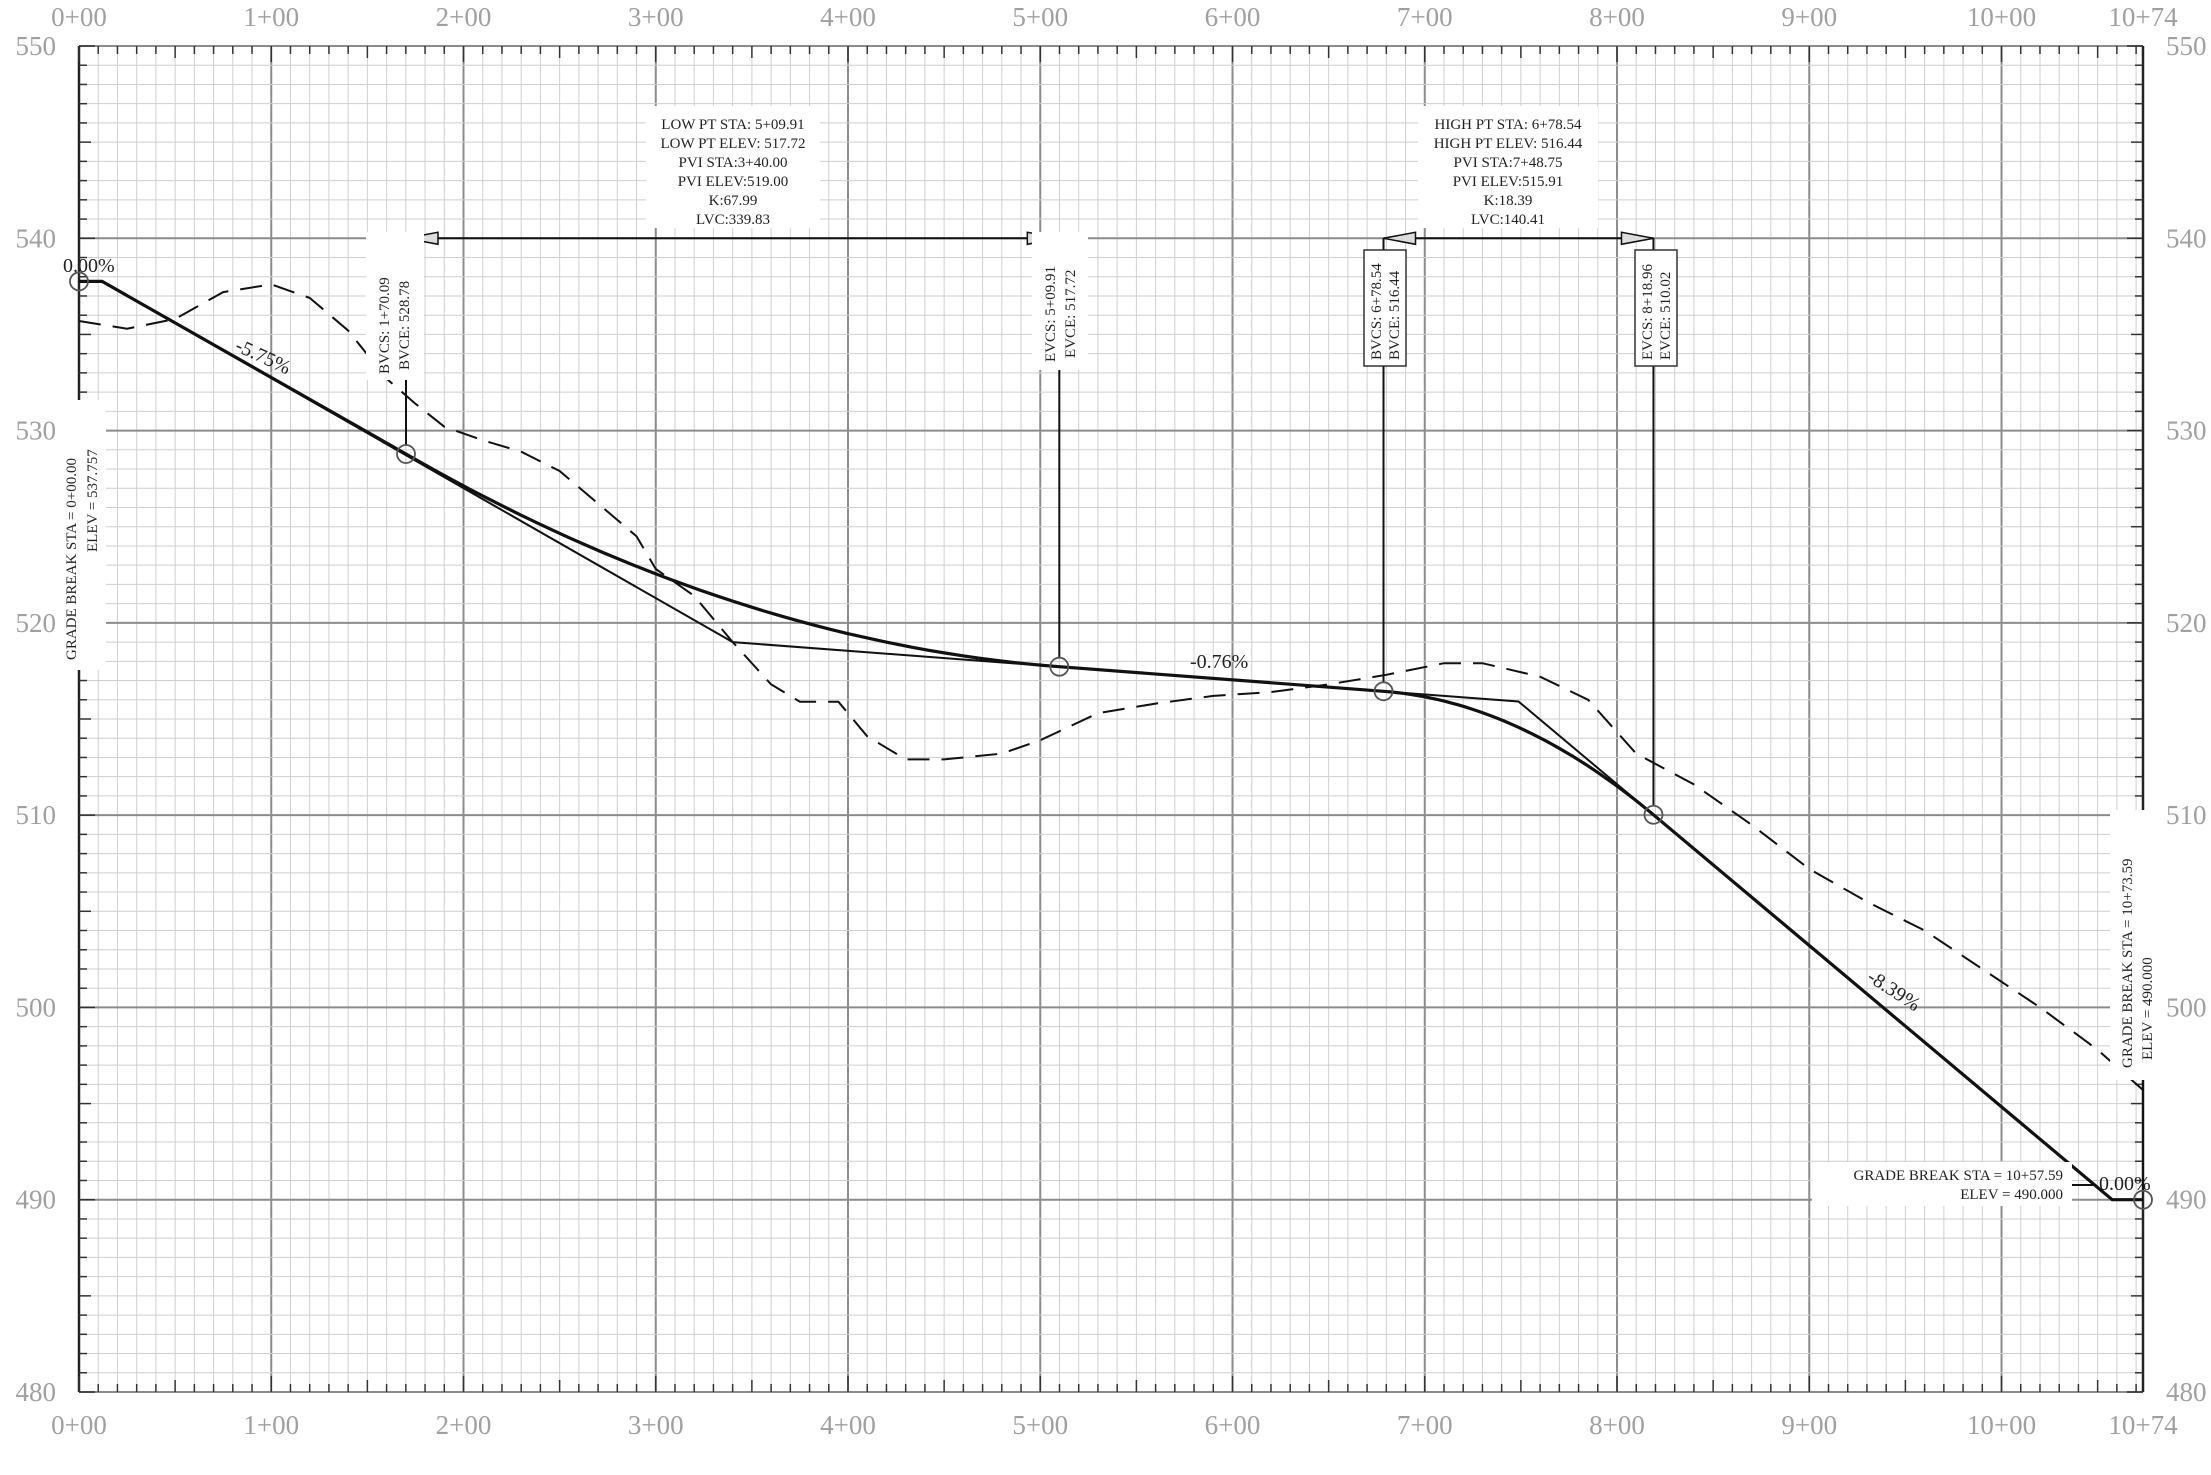  What do you see at coordinates (2186, 815) in the screenshot?
I see `y-tick-label-right: 510` at bounding box center [2186, 815].